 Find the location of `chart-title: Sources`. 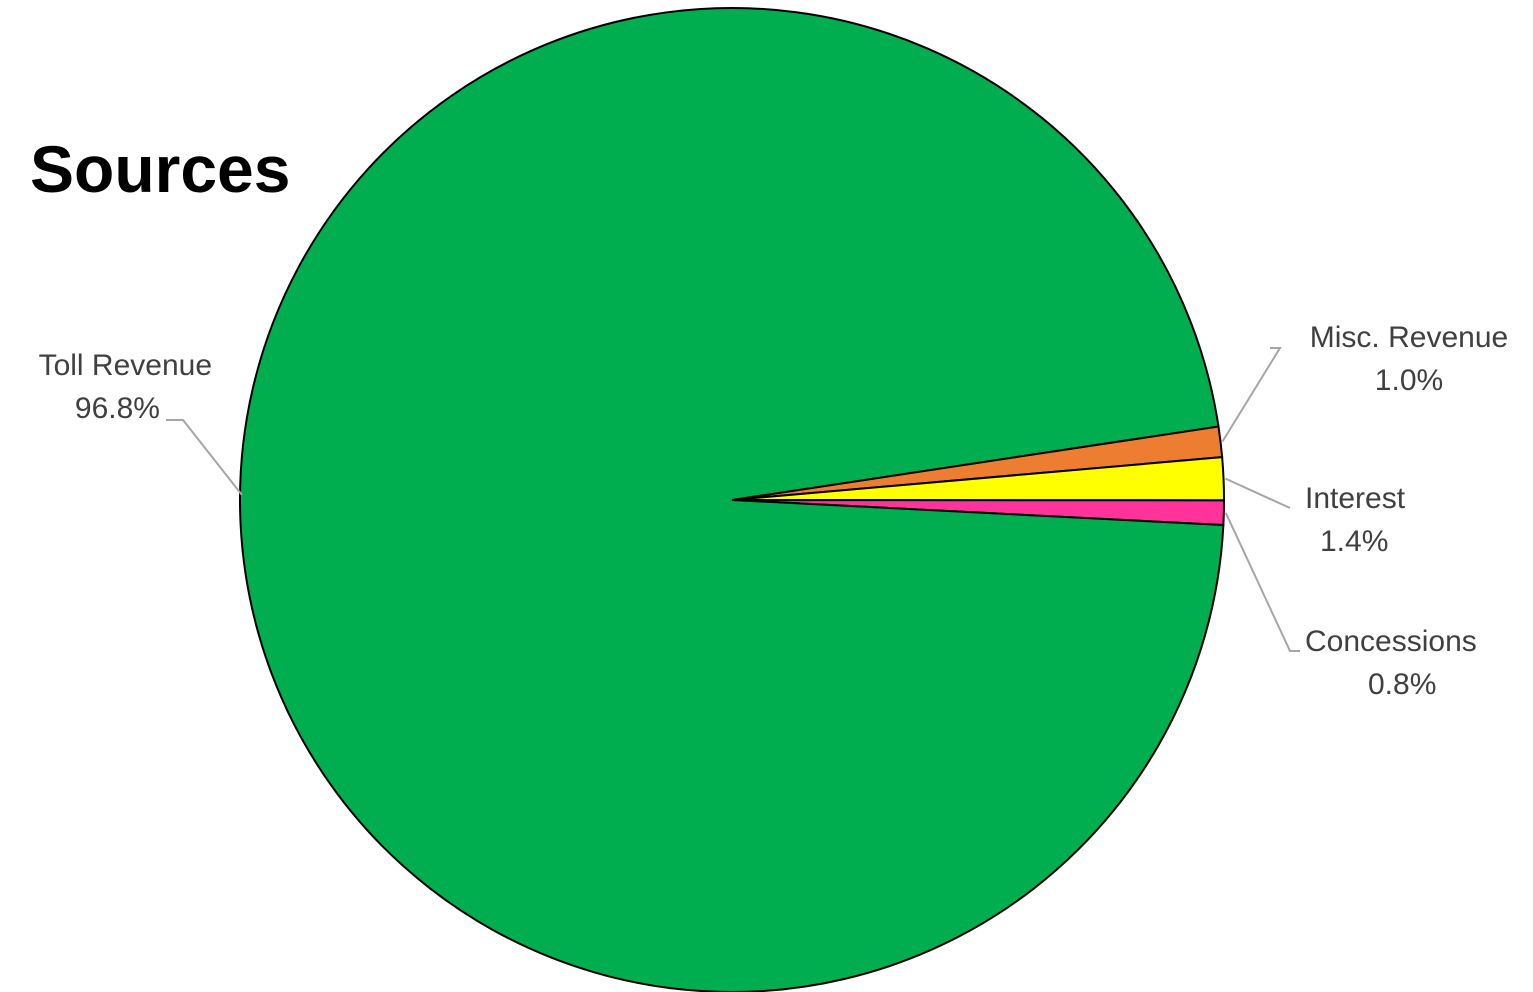

chart-title: Sources is located at coordinates (160, 169).